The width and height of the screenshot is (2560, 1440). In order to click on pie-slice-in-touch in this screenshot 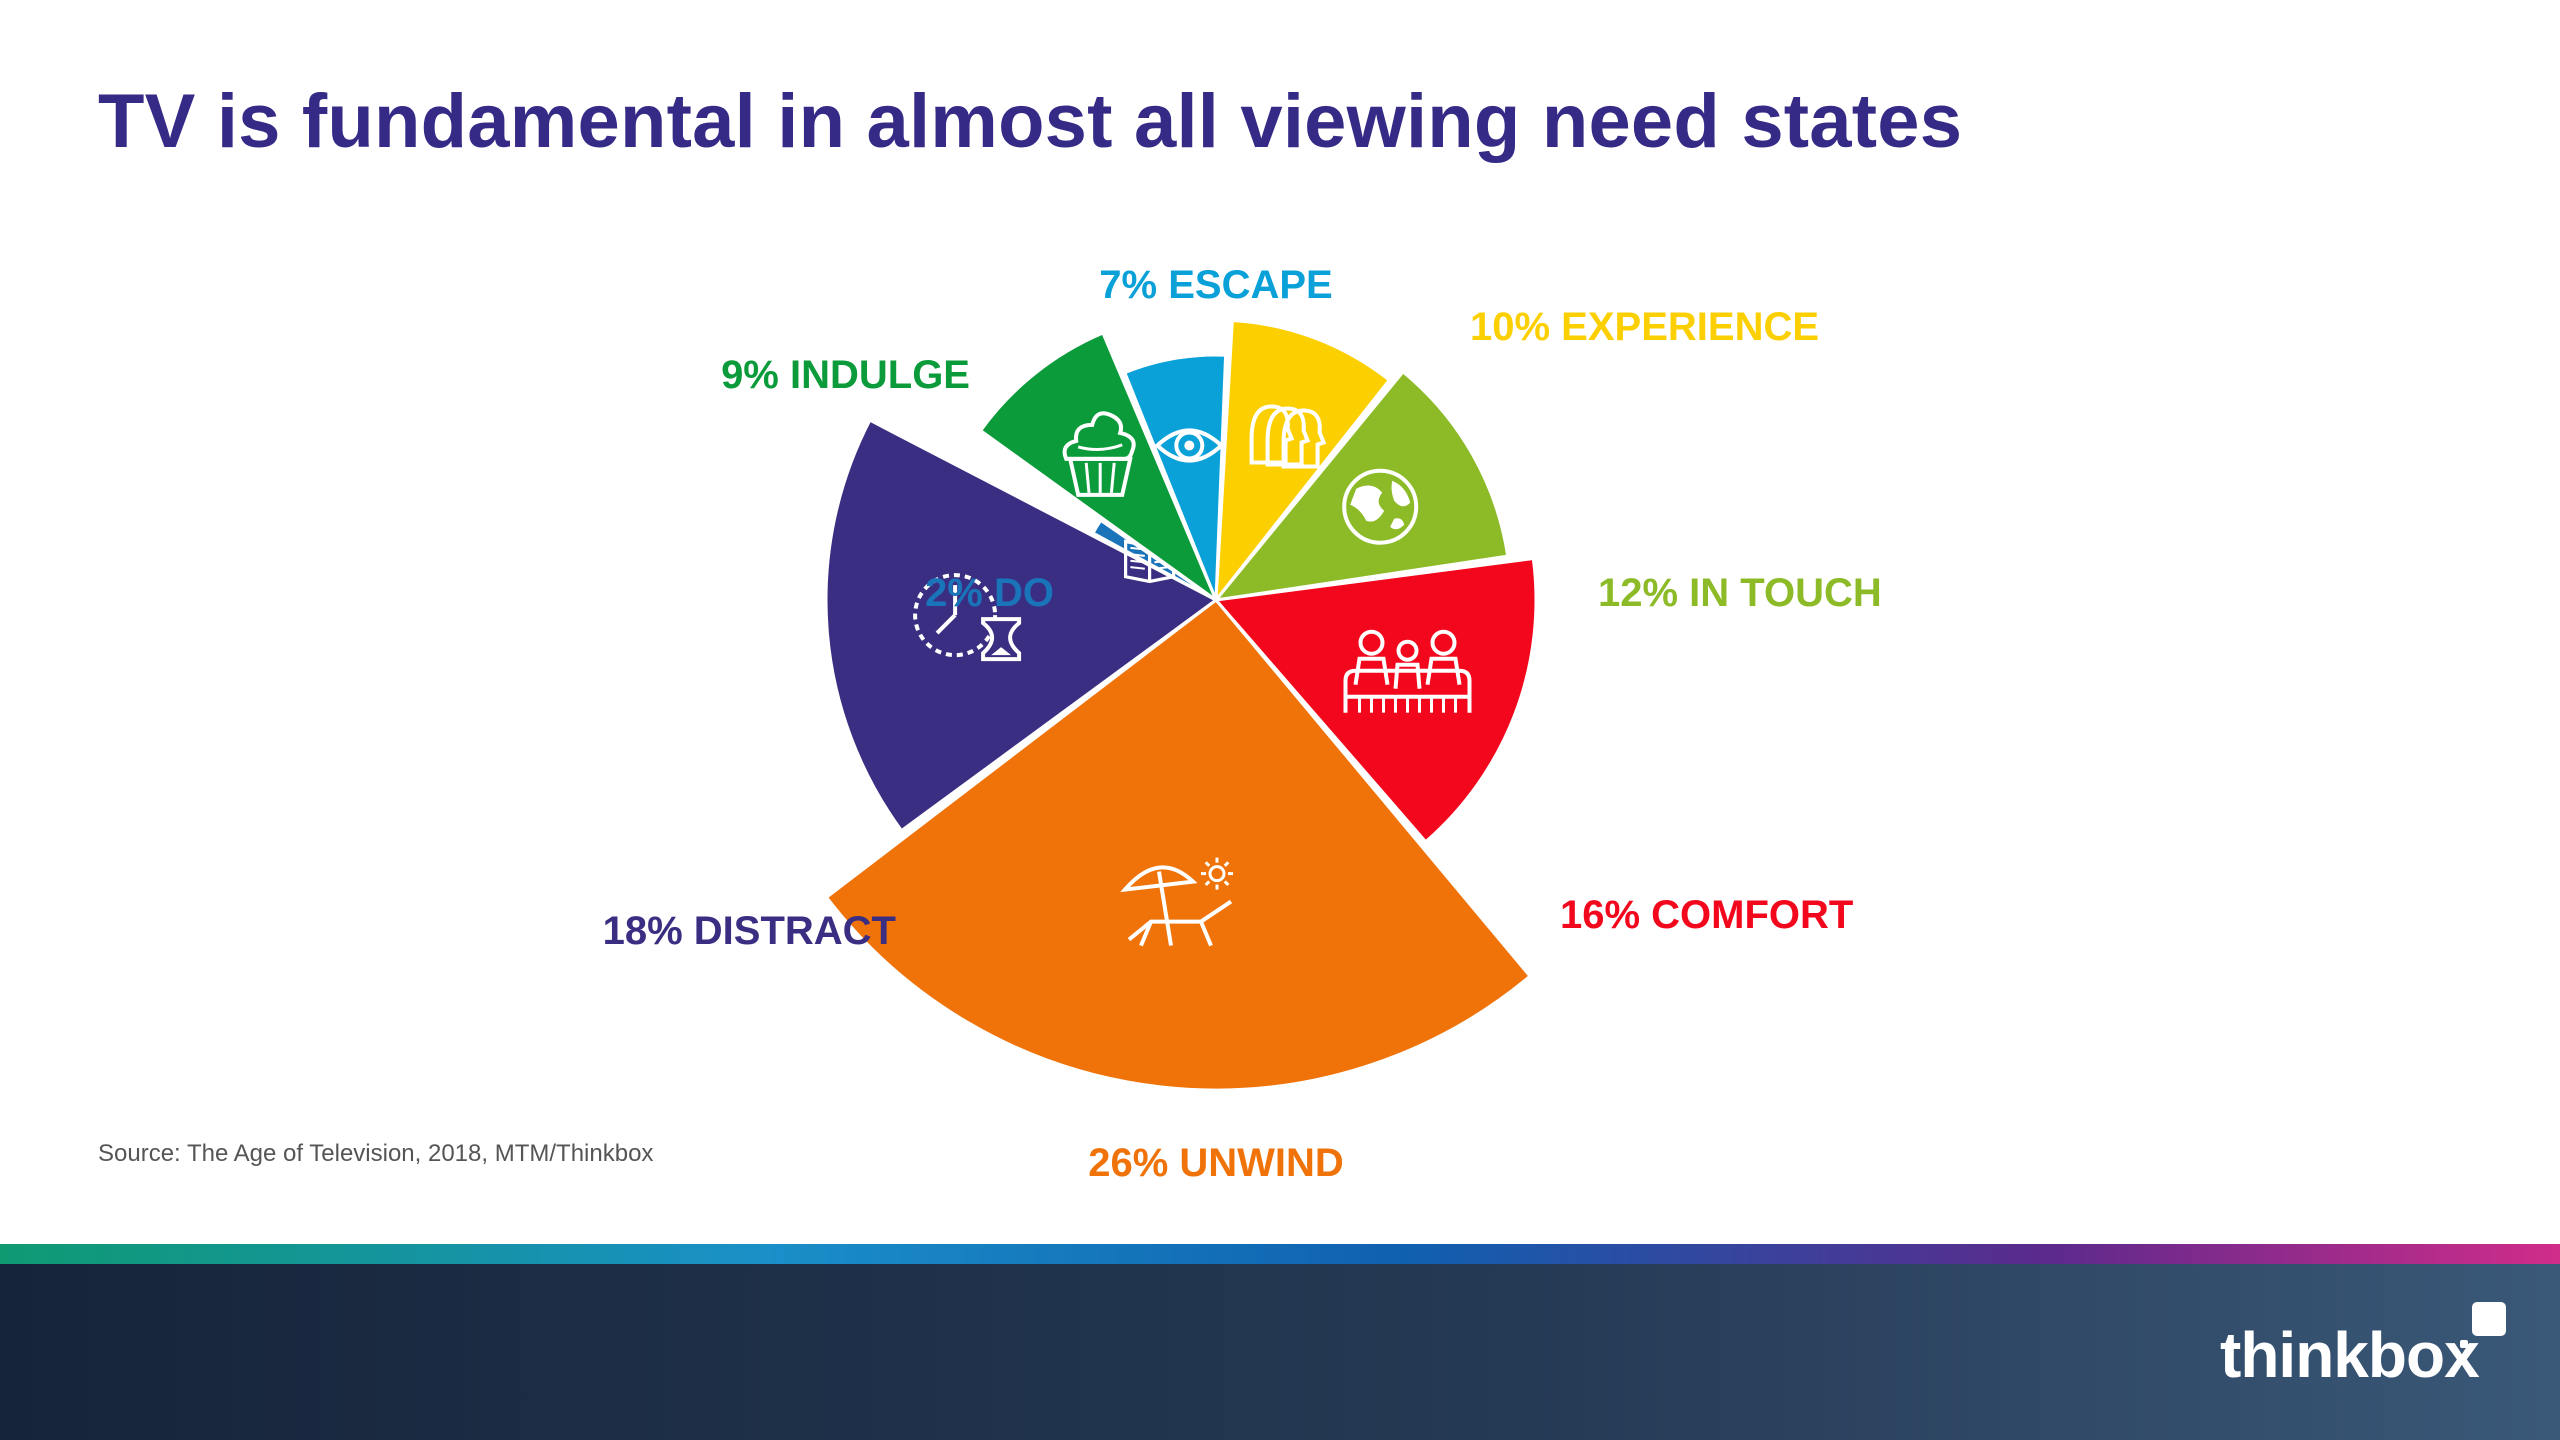, I will do `click(1362, 486)`.